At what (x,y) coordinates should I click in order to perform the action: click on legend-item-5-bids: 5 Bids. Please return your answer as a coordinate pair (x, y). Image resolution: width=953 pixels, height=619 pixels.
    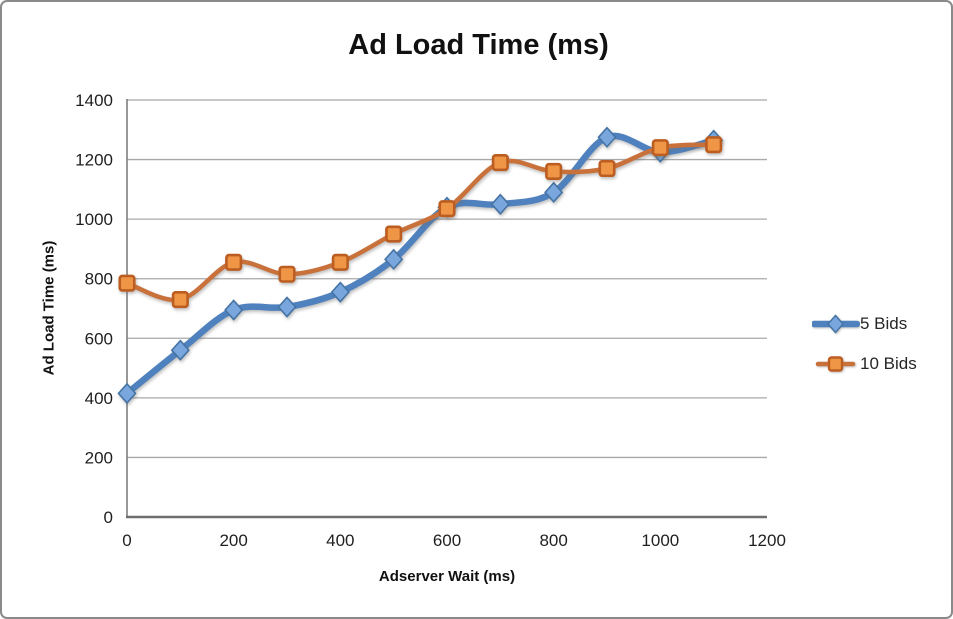
    Looking at the image, I should click on (859, 324).